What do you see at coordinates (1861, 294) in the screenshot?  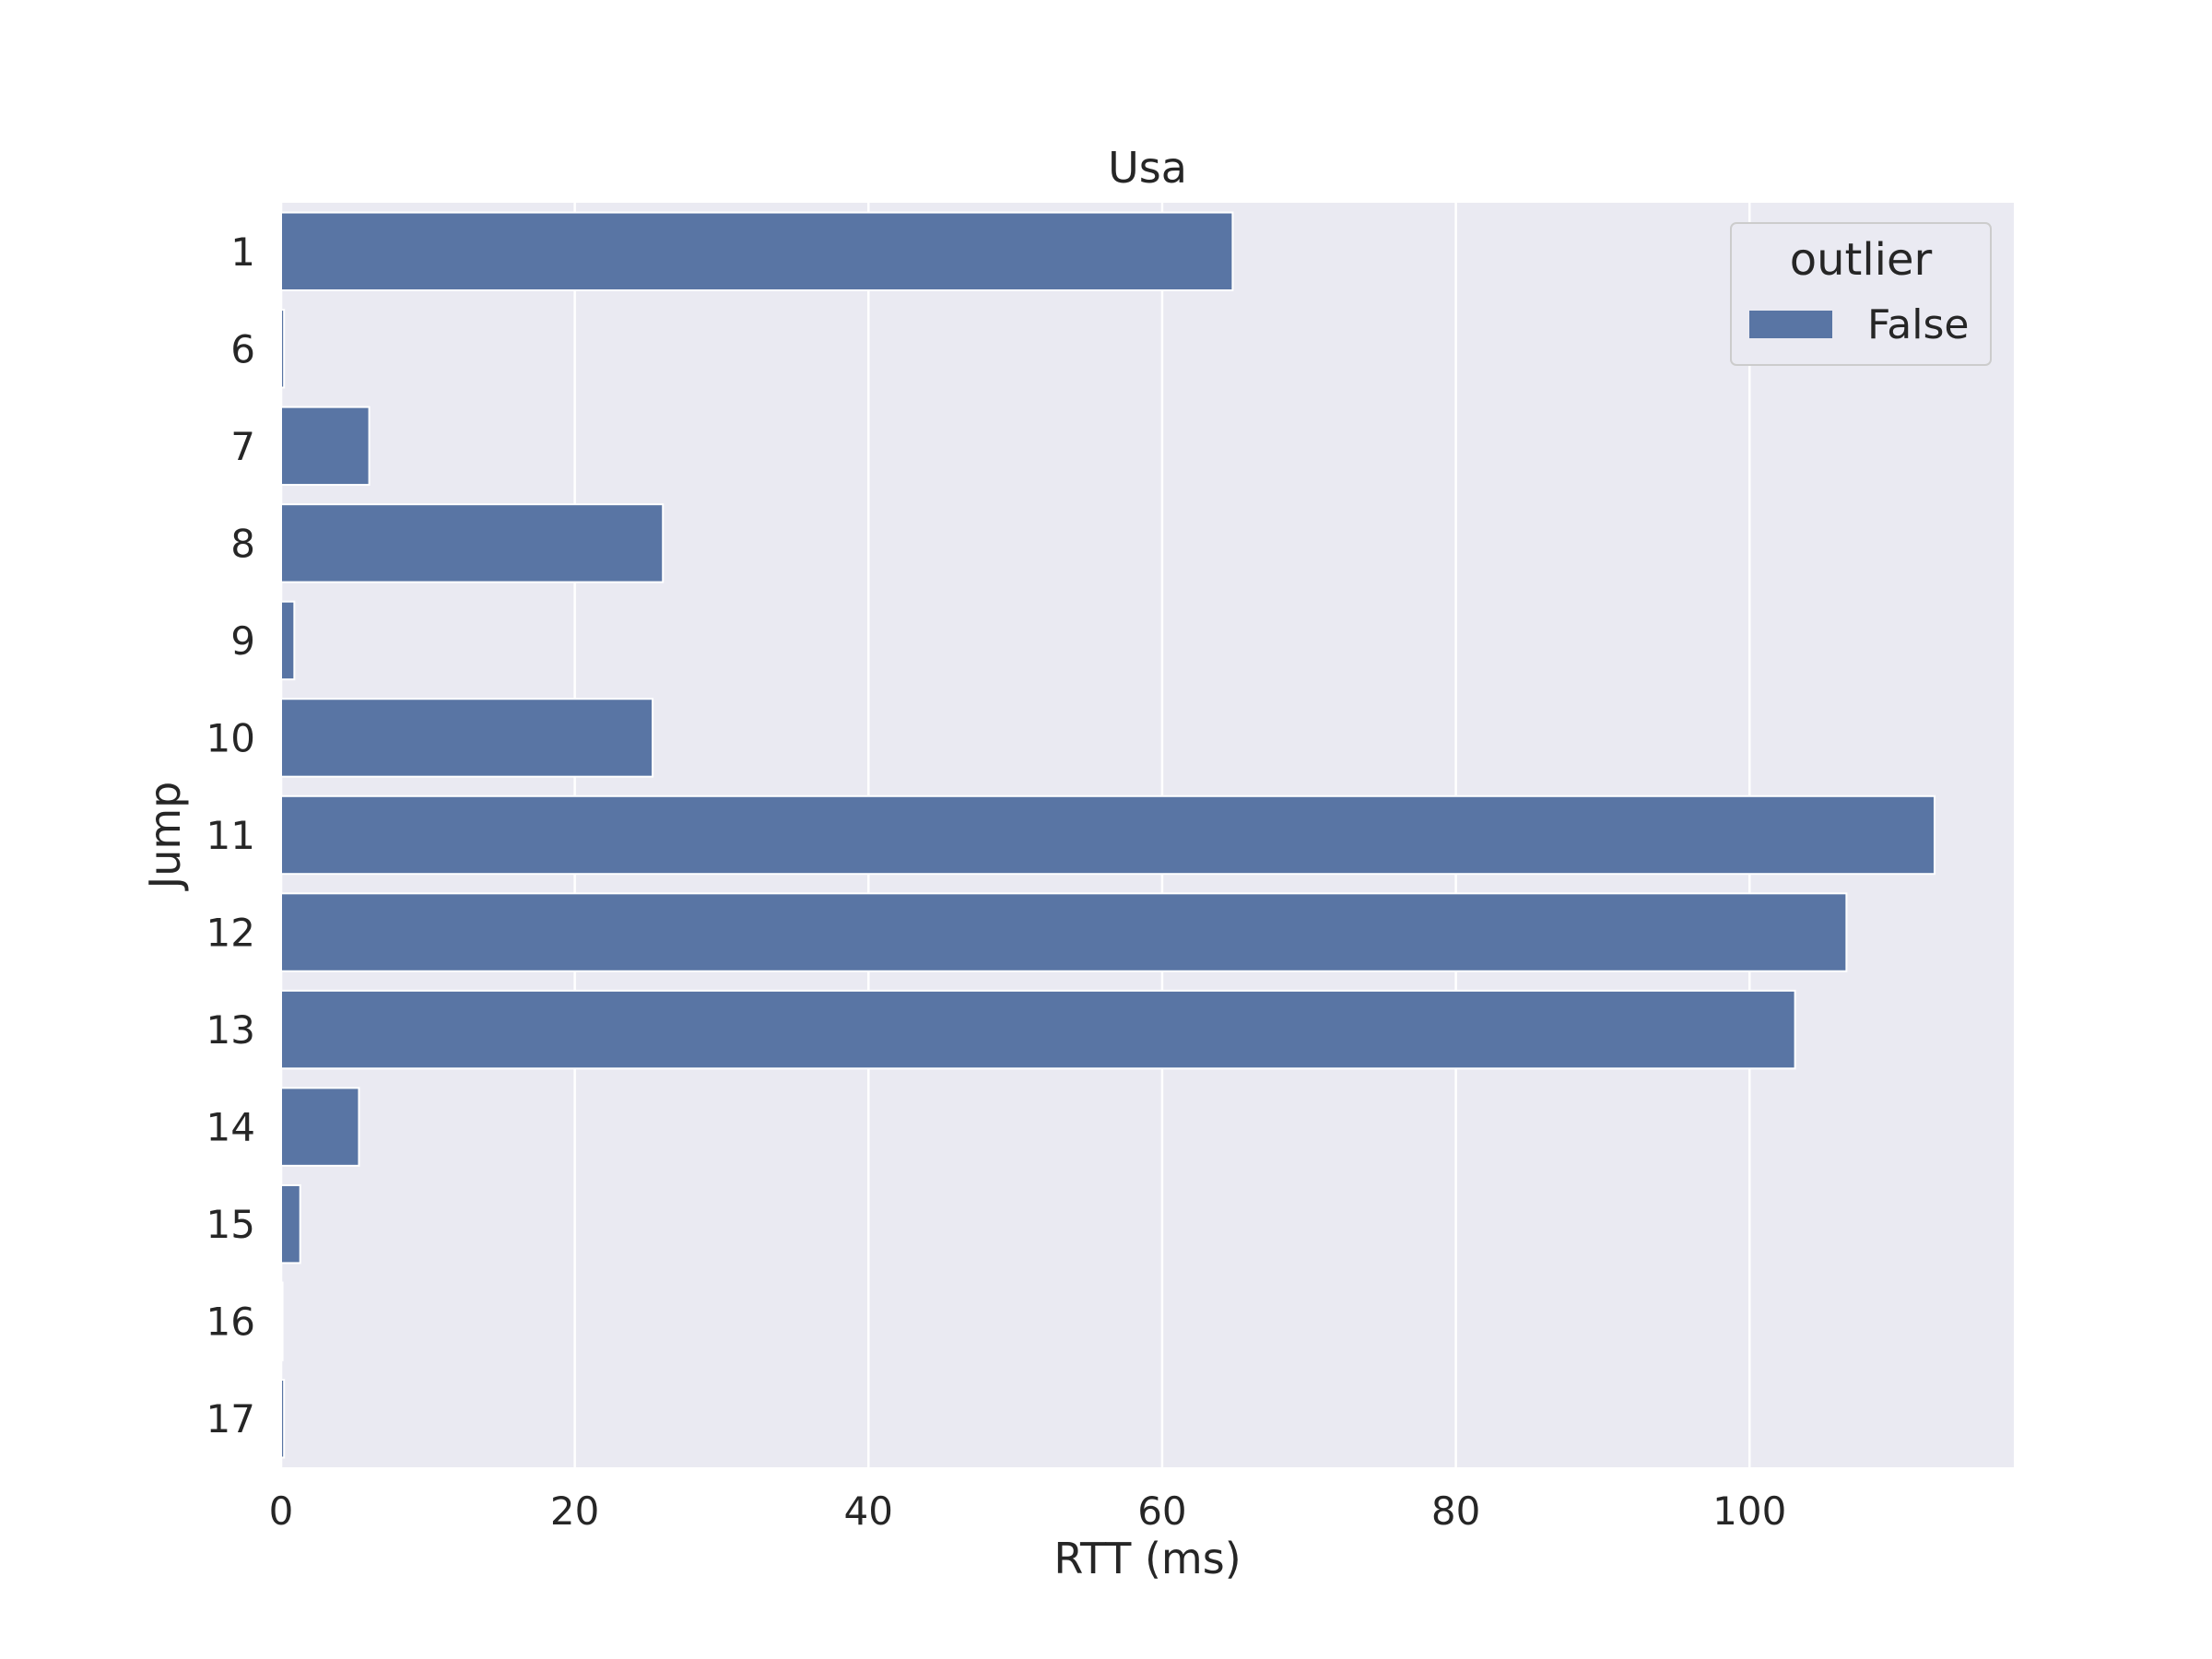 I see `legend: outlier False` at bounding box center [1861, 294].